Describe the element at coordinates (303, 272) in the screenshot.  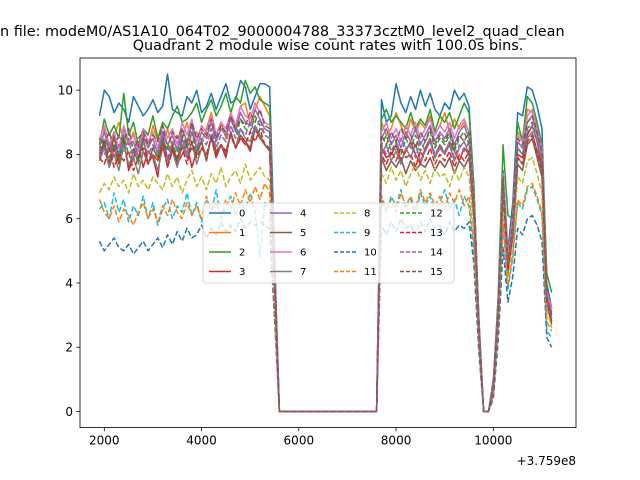
I see `legend-label-7: 7` at that location.